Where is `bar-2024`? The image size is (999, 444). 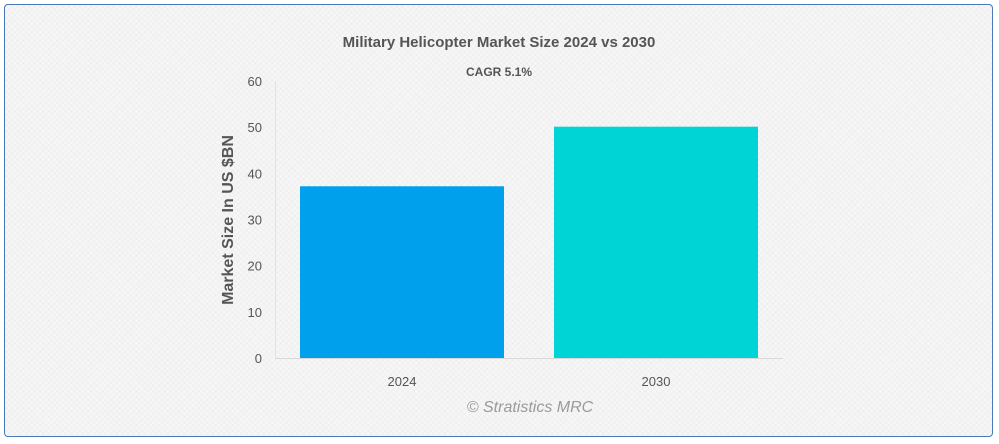 bar-2024 is located at coordinates (402, 272).